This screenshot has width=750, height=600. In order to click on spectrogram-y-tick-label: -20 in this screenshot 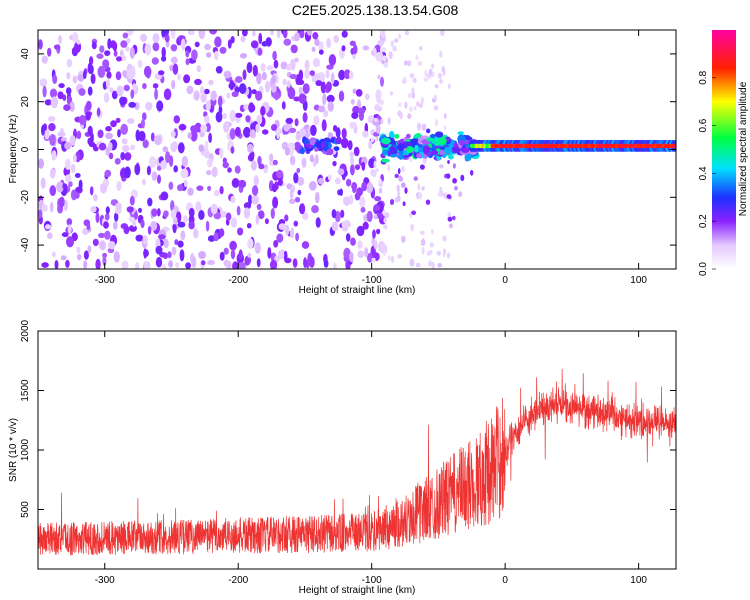, I will do `click(25, 197)`.